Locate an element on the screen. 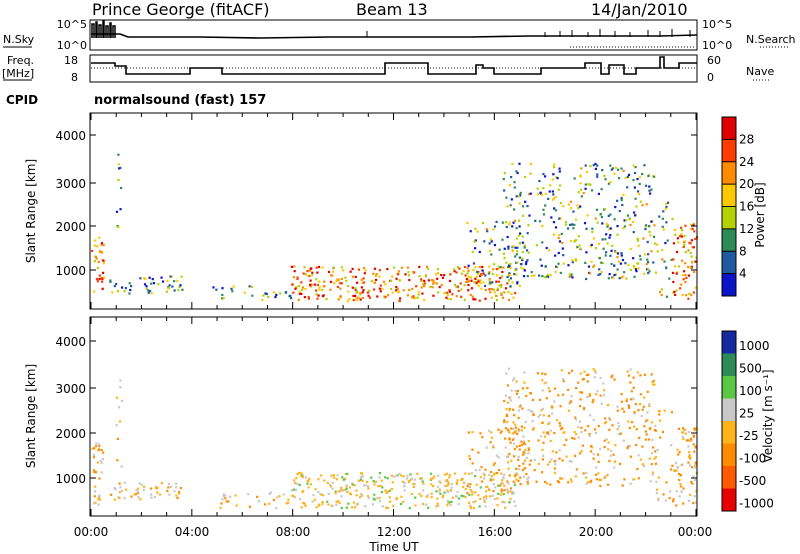 The image size is (800, 554). velocity-colorbar-tick-label: 25 is located at coordinates (746, 414).